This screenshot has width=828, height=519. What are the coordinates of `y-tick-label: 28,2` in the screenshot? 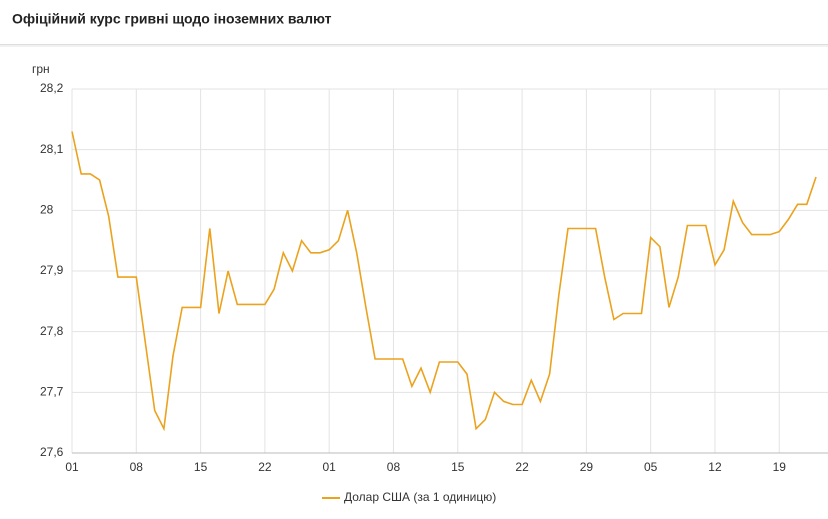 It's located at (52, 88).